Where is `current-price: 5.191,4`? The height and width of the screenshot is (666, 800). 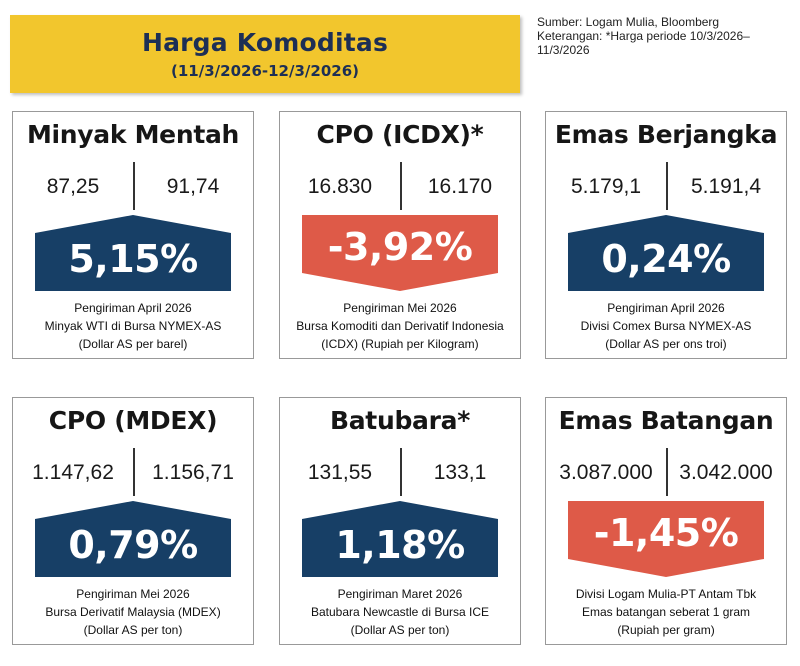
current-price: 5.191,4 is located at coordinates (726, 186).